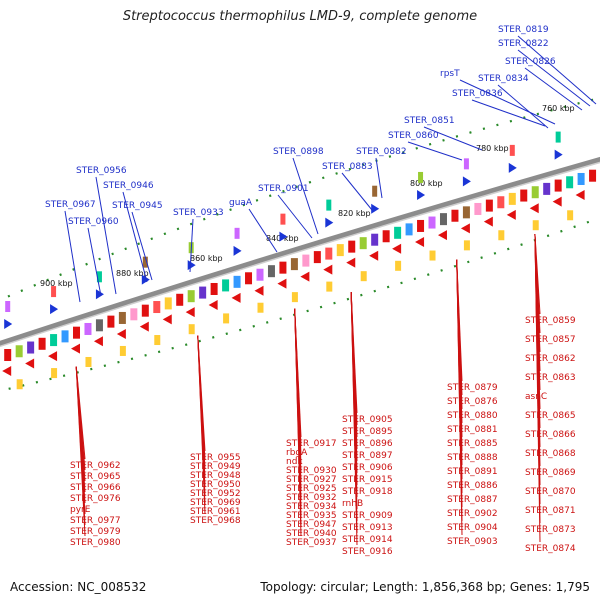 This screenshot has width=600, height=600. What do you see at coordinates (472, 402) in the screenshot?
I see `reverse-gene-label: STER_0876` at bounding box center [472, 402].